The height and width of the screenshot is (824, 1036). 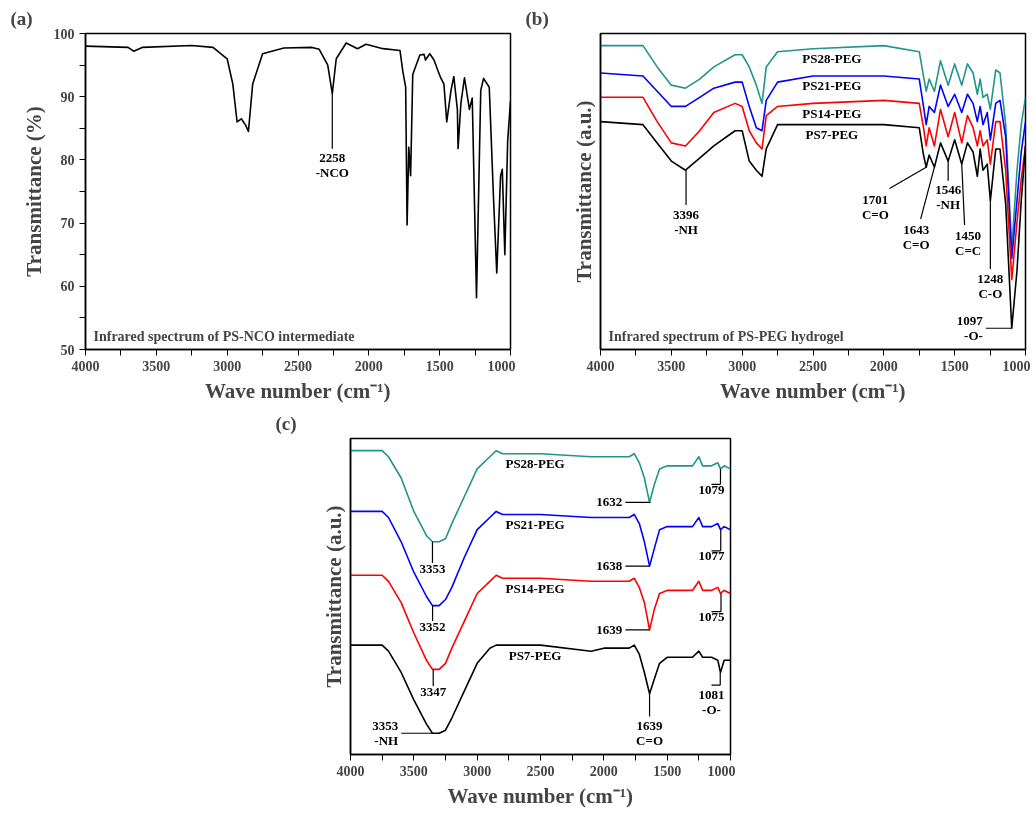 What do you see at coordinates (711, 556) in the screenshot?
I see `annotation: 1077` at bounding box center [711, 556].